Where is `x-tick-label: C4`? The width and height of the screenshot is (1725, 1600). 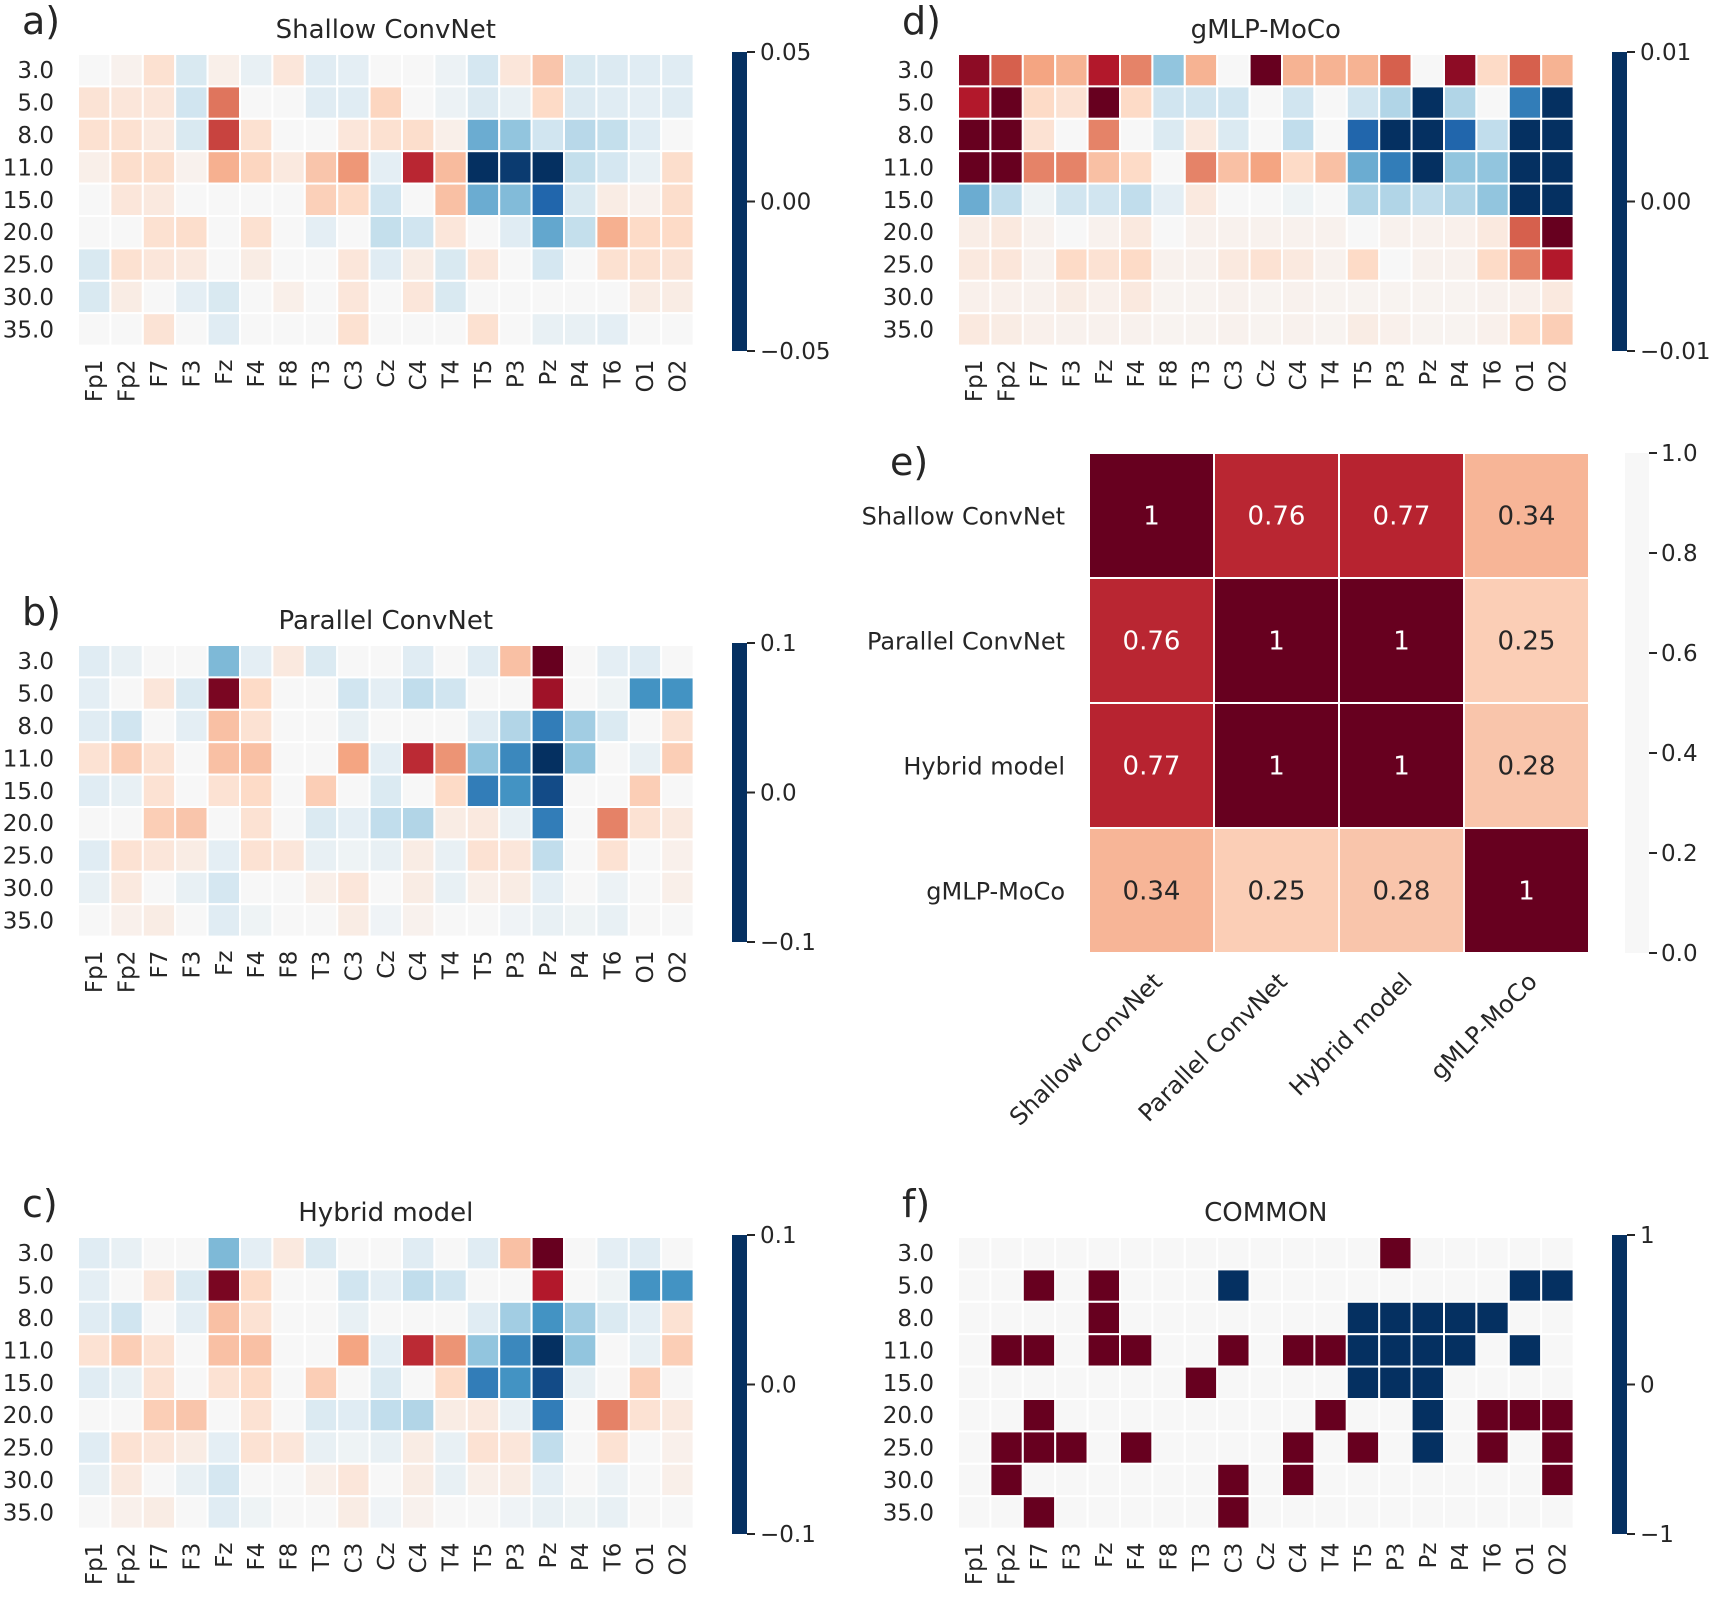
x-tick-label: C4 is located at coordinates (419, 375).